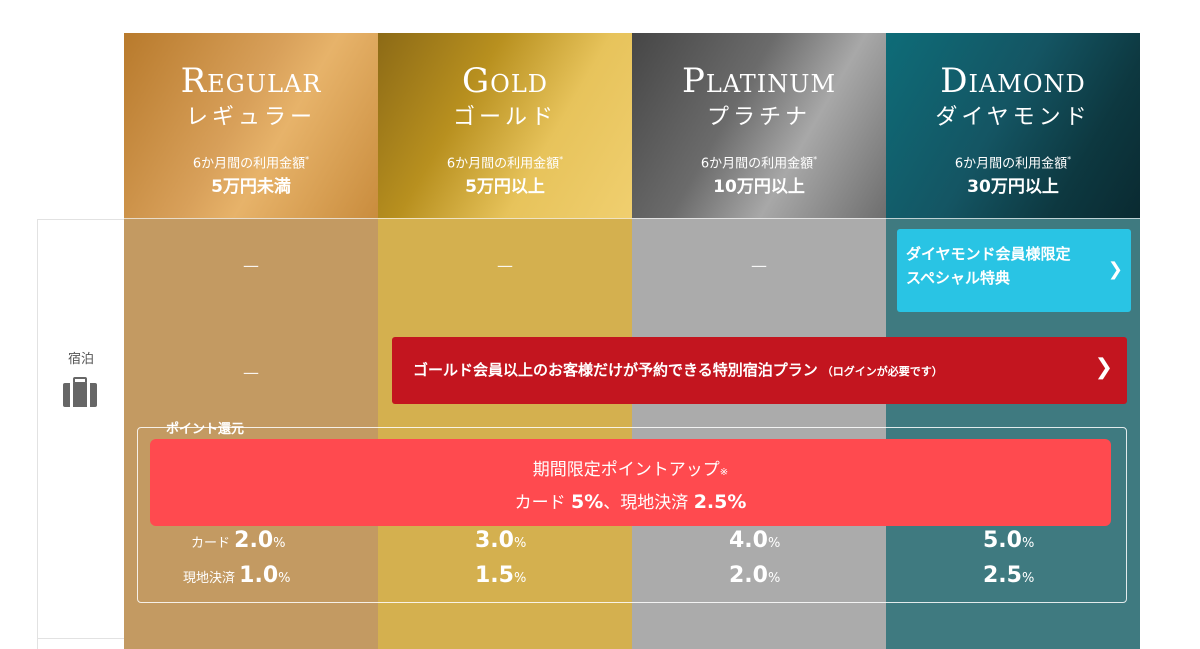 Image resolution: width=1200 pixels, height=649 pixels. Describe the element at coordinates (251, 433) in the screenshot. I see `tier-regular-body: — —` at that location.